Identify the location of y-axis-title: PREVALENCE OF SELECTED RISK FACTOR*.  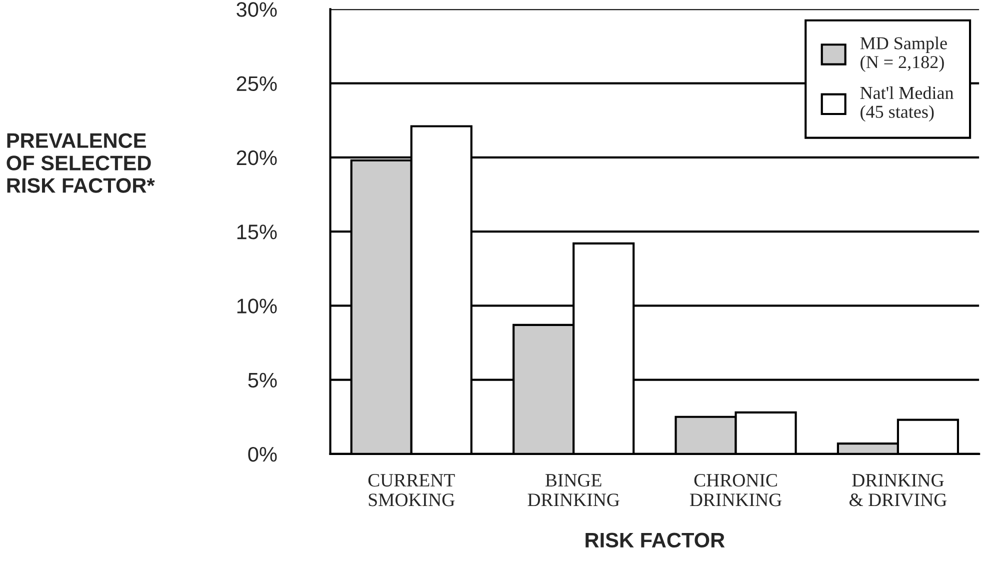
(80, 163).